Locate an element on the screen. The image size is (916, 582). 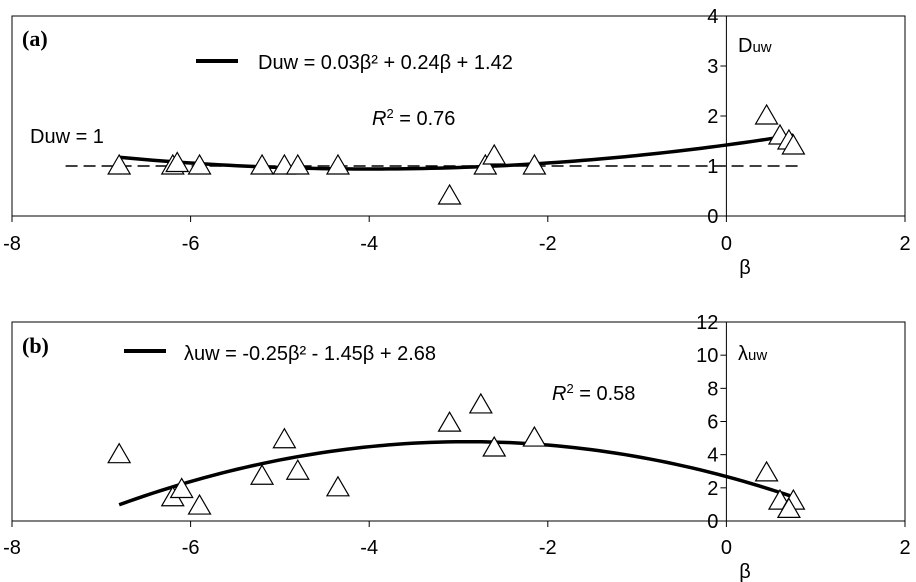
panel-b-x-tick-label: -2 is located at coordinates (548, 548).